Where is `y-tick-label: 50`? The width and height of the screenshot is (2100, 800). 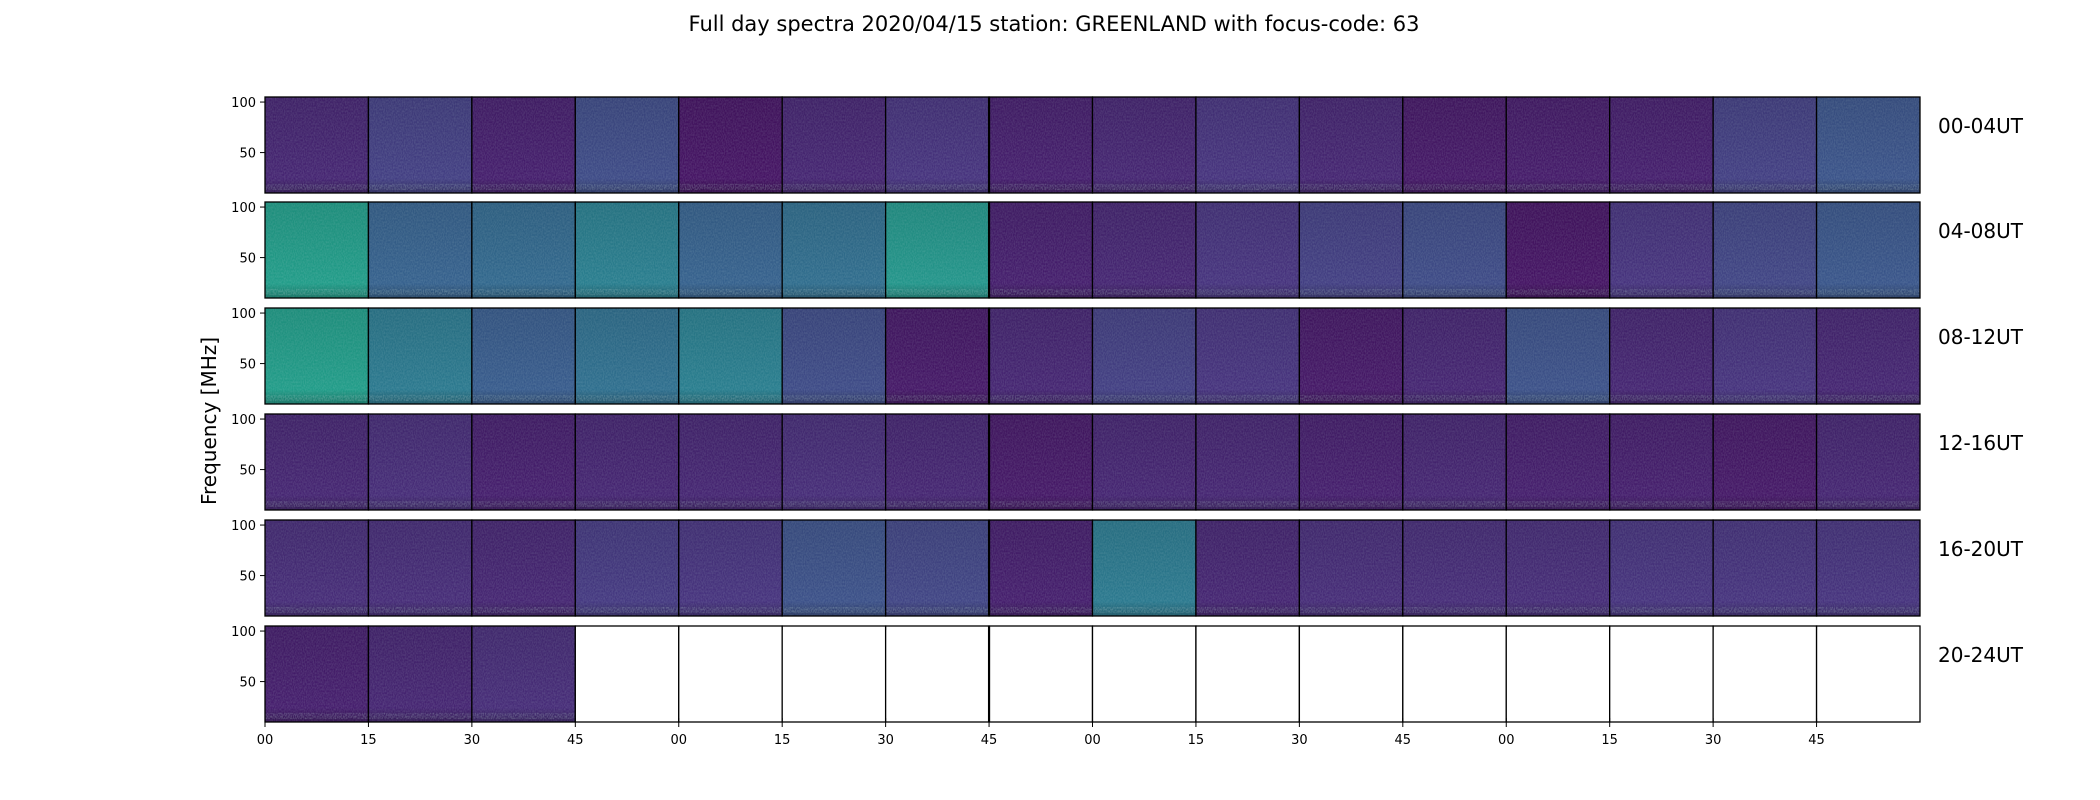 y-tick-label: 50 is located at coordinates (247, 471).